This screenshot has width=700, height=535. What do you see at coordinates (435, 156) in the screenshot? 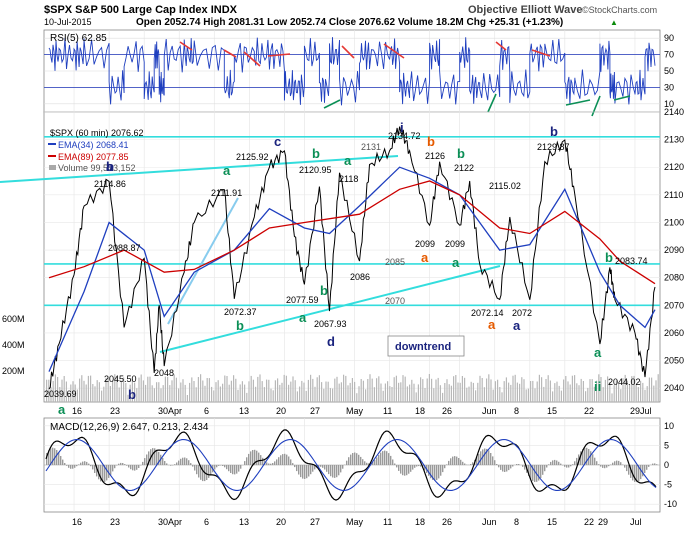
I see `price-label: 2126` at bounding box center [435, 156].